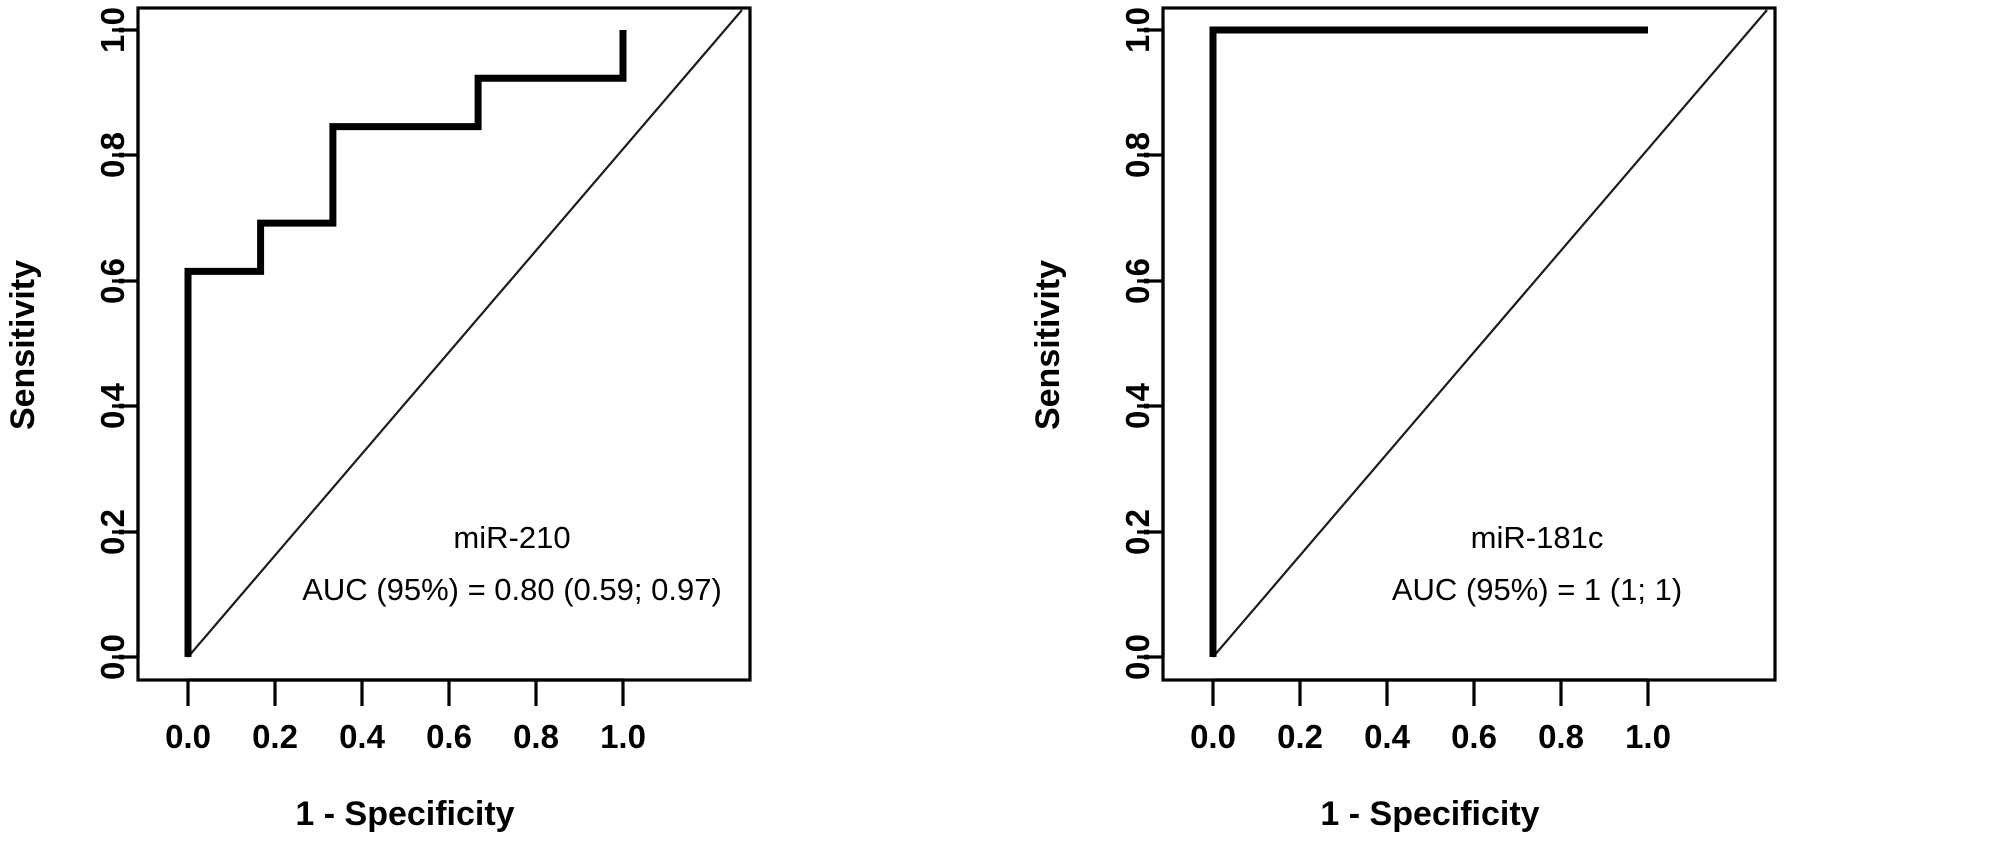  What do you see at coordinates (405, 692) in the screenshot?
I see `x-axis-left` at bounding box center [405, 692].